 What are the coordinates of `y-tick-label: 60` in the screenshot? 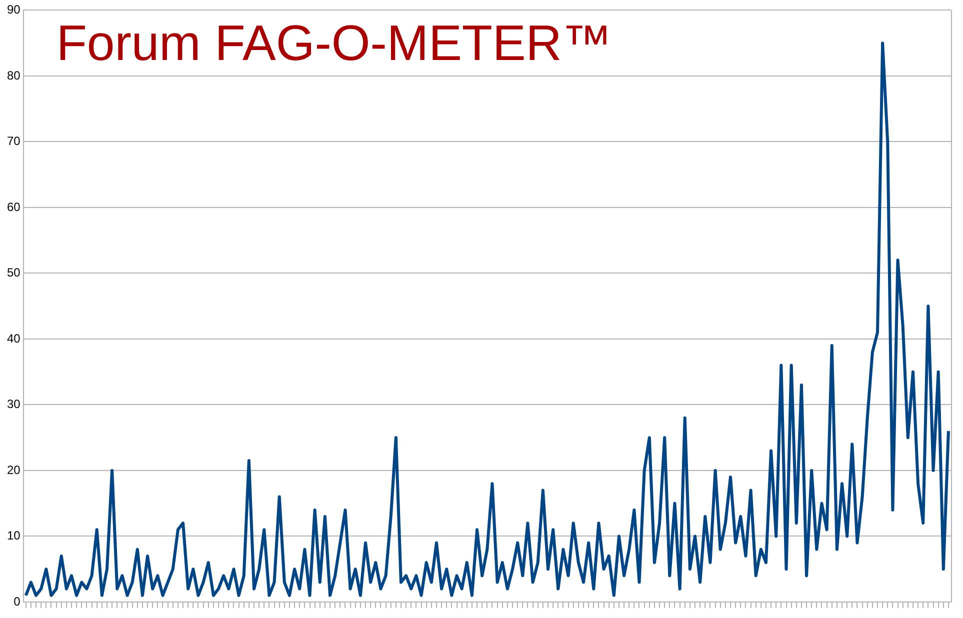 It's located at (13, 207).